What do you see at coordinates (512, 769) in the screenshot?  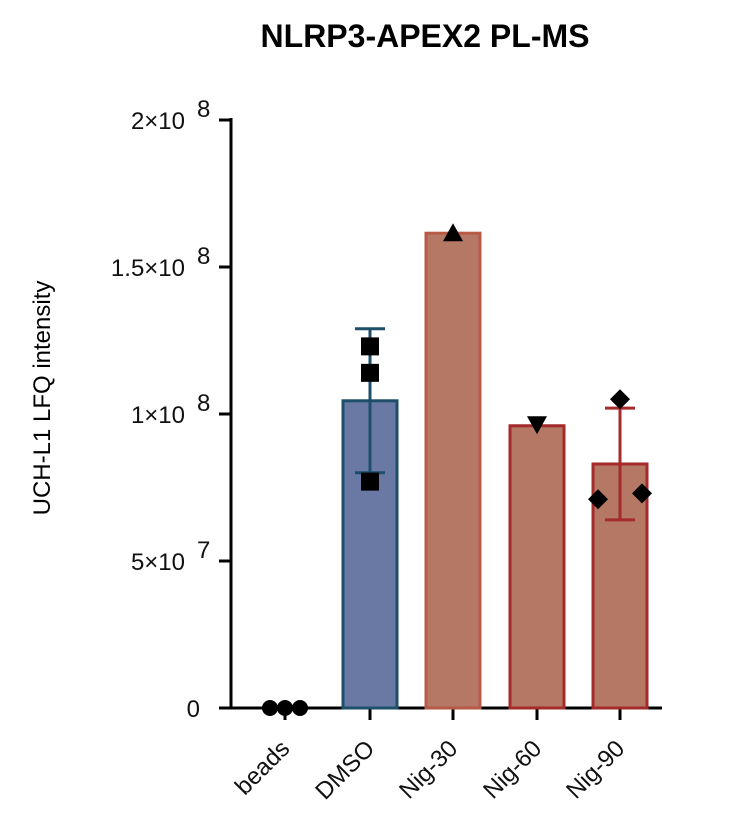 I see `x-tick-label-nig-60: Nig-60` at bounding box center [512, 769].